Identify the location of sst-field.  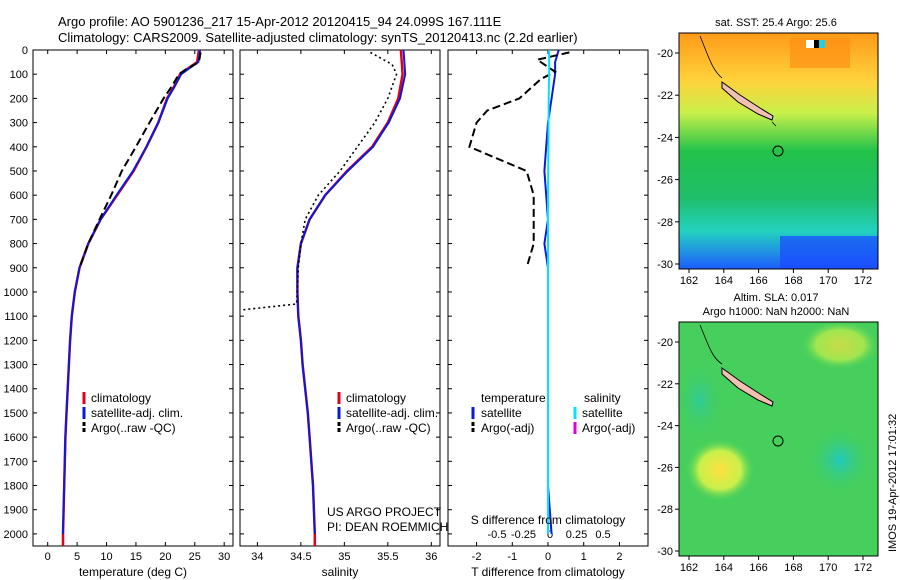
(778, 151).